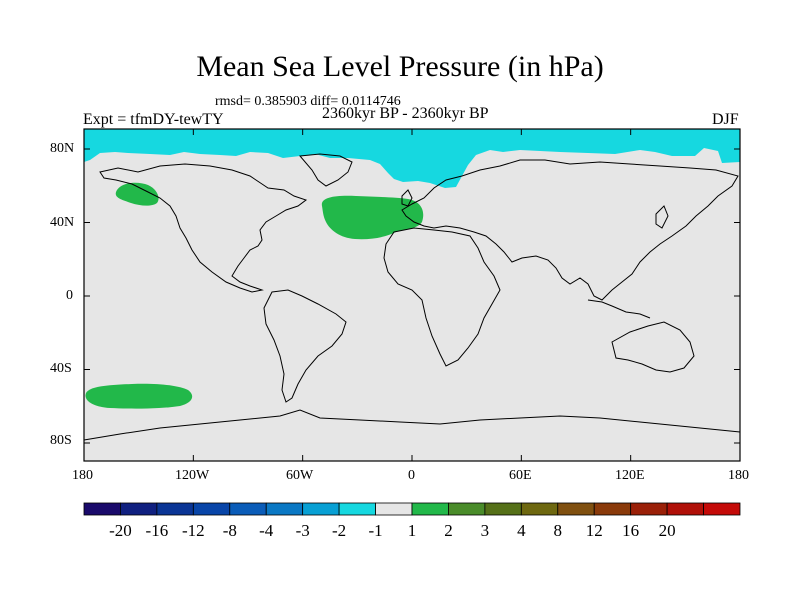 Image resolution: width=800 pixels, height=600 pixels. Describe the element at coordinates (570, 230) in the screenshot. I see `coast-eurasia` at that location.